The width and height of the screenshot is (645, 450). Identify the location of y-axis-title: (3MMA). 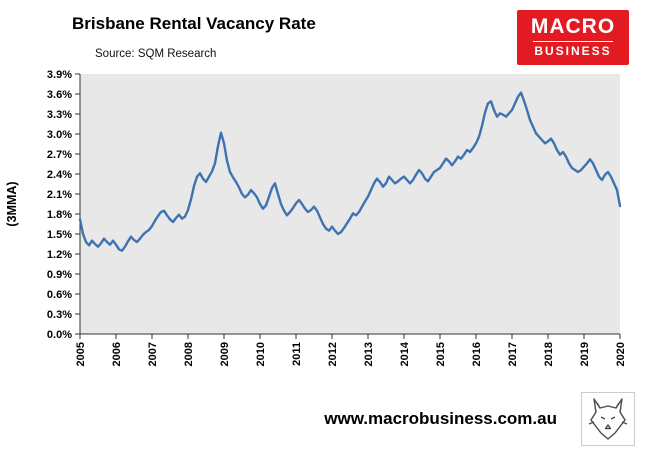
(12, 203).